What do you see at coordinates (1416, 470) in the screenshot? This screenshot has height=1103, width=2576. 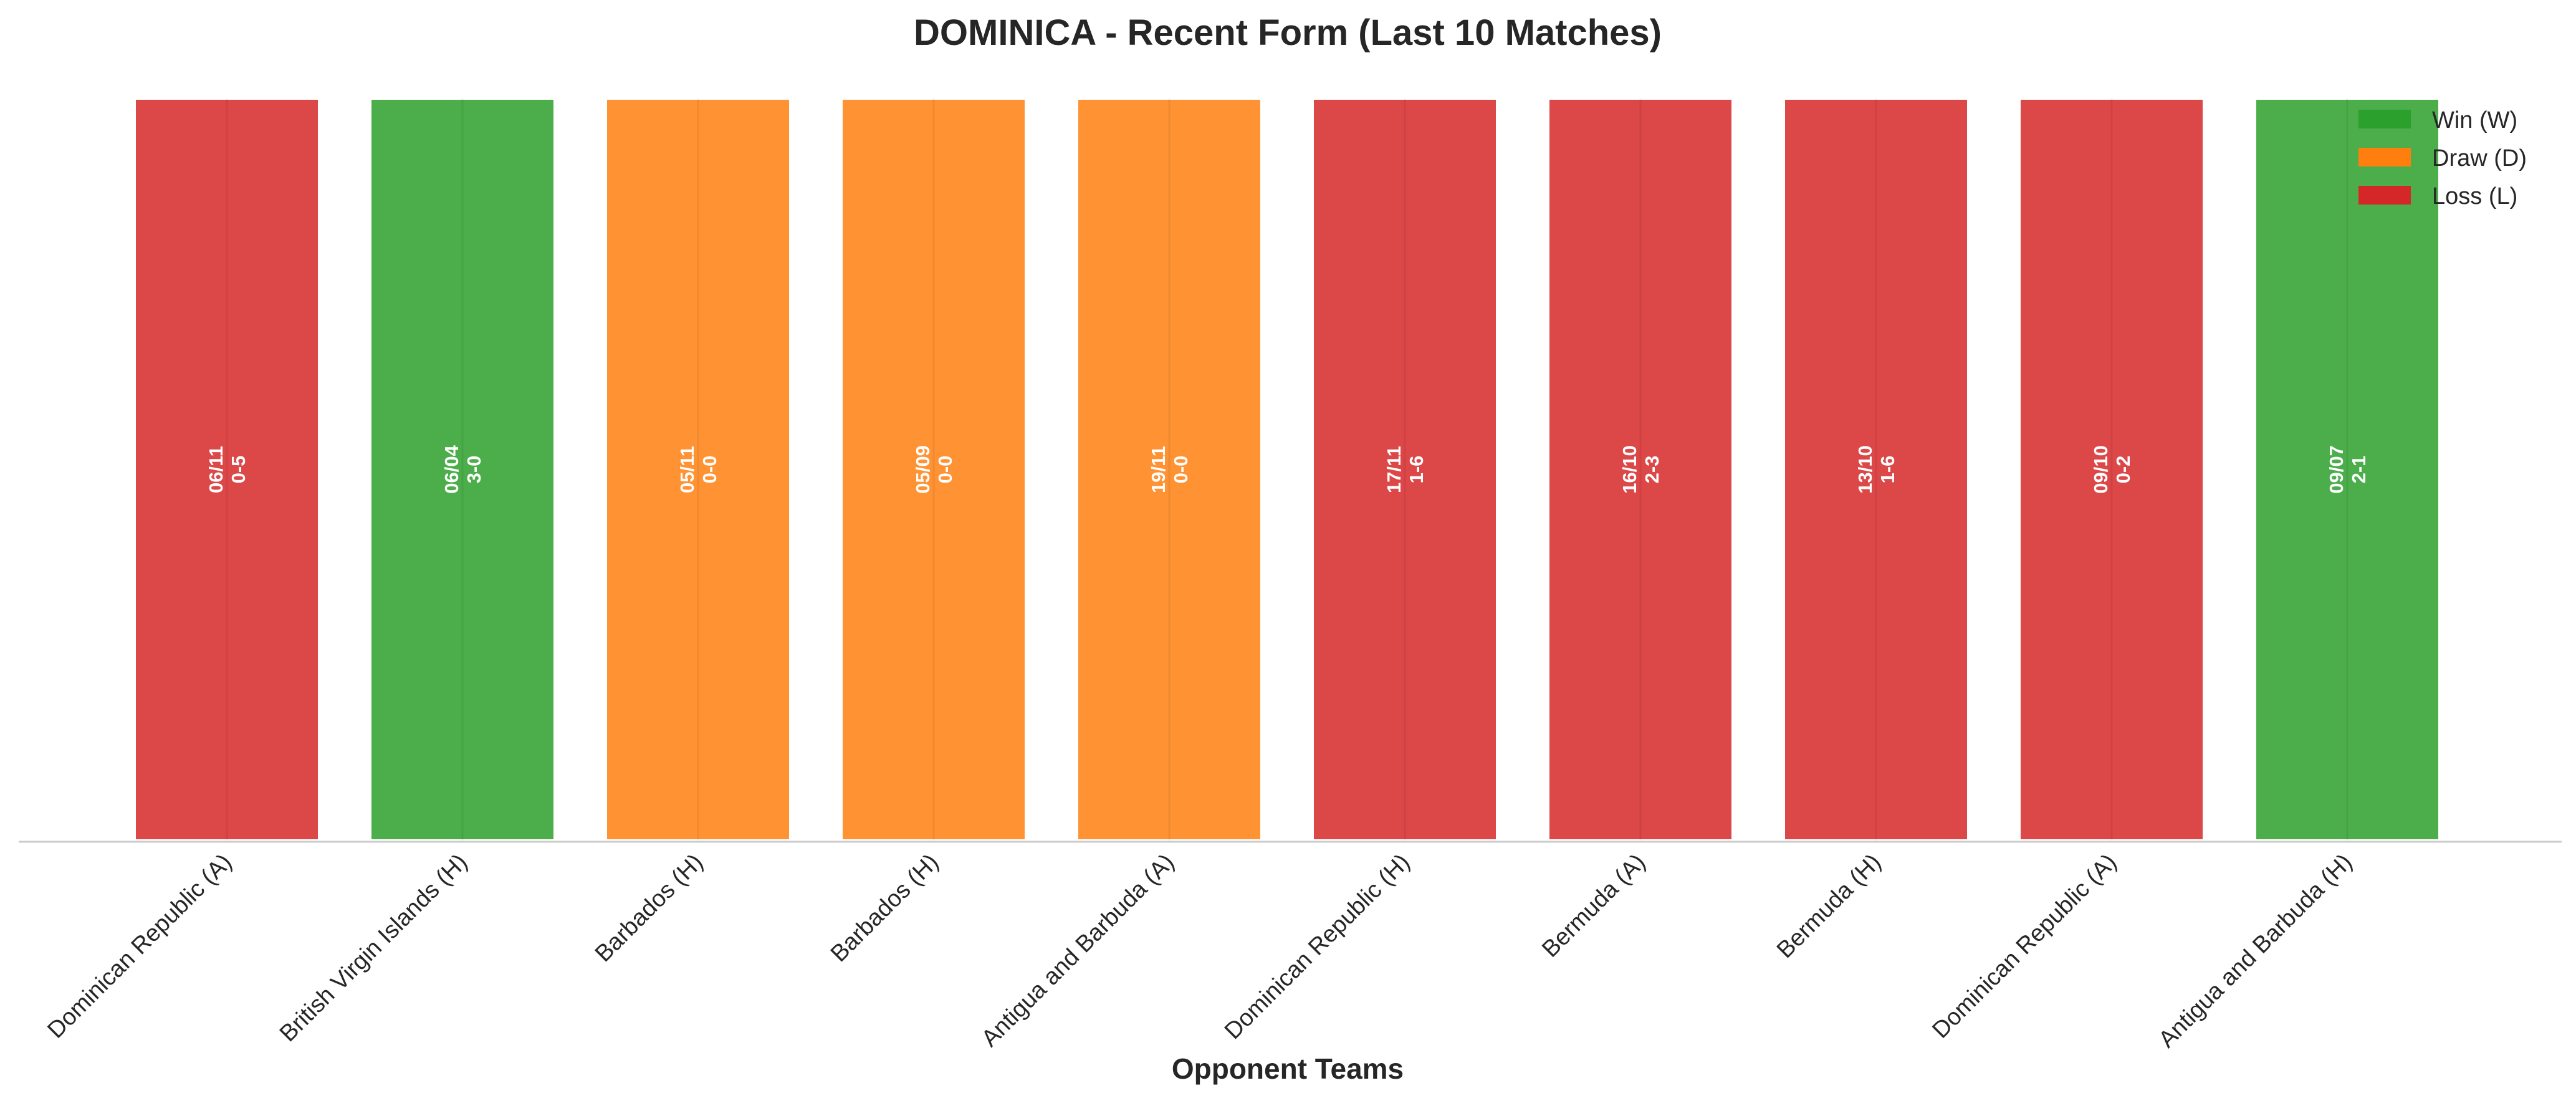 I see `bar-score-6: 1-6` at bounding box center [1416, 470].